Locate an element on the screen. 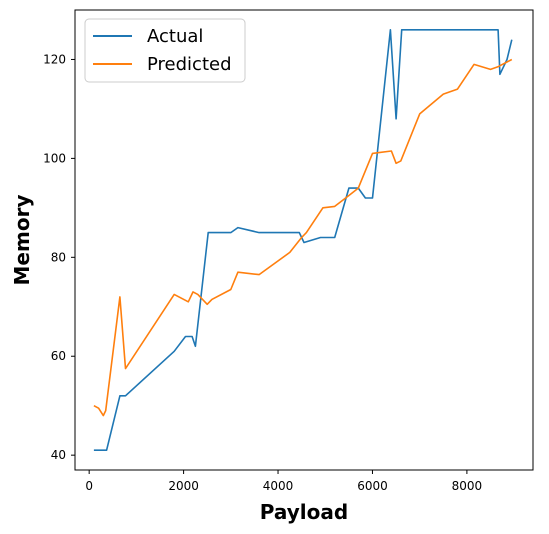  x-tick-label: 6000 is located at coordinates (372, 486).